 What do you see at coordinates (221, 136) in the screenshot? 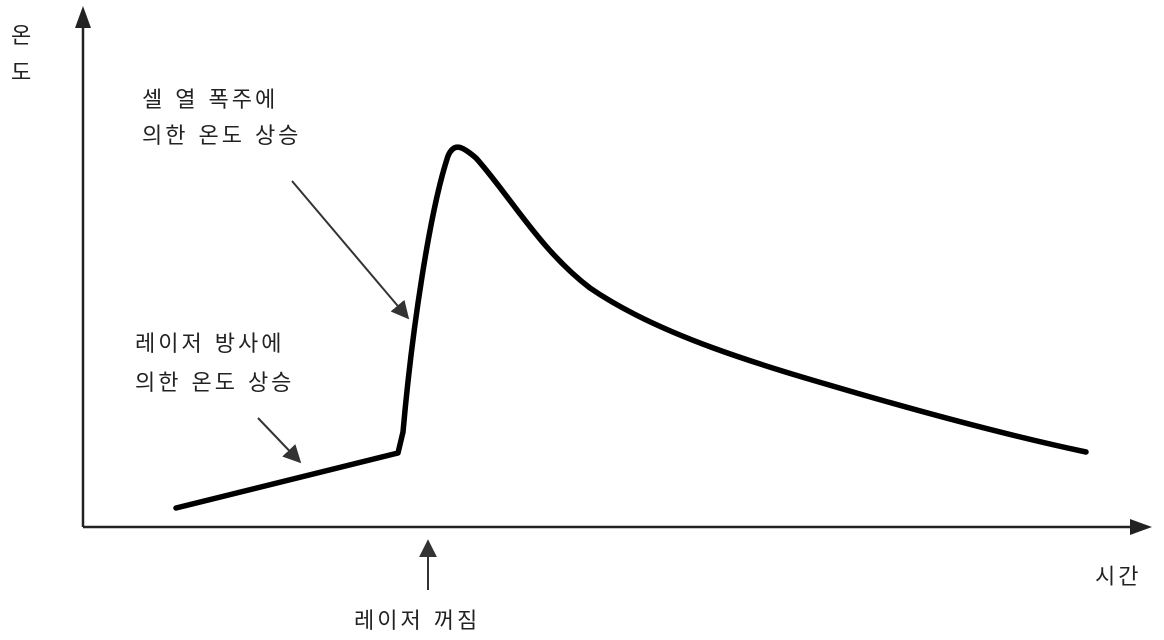
I see `thermal-runaway-label-line-2: 의한 온도 상승` at bounding box center [221, 136].